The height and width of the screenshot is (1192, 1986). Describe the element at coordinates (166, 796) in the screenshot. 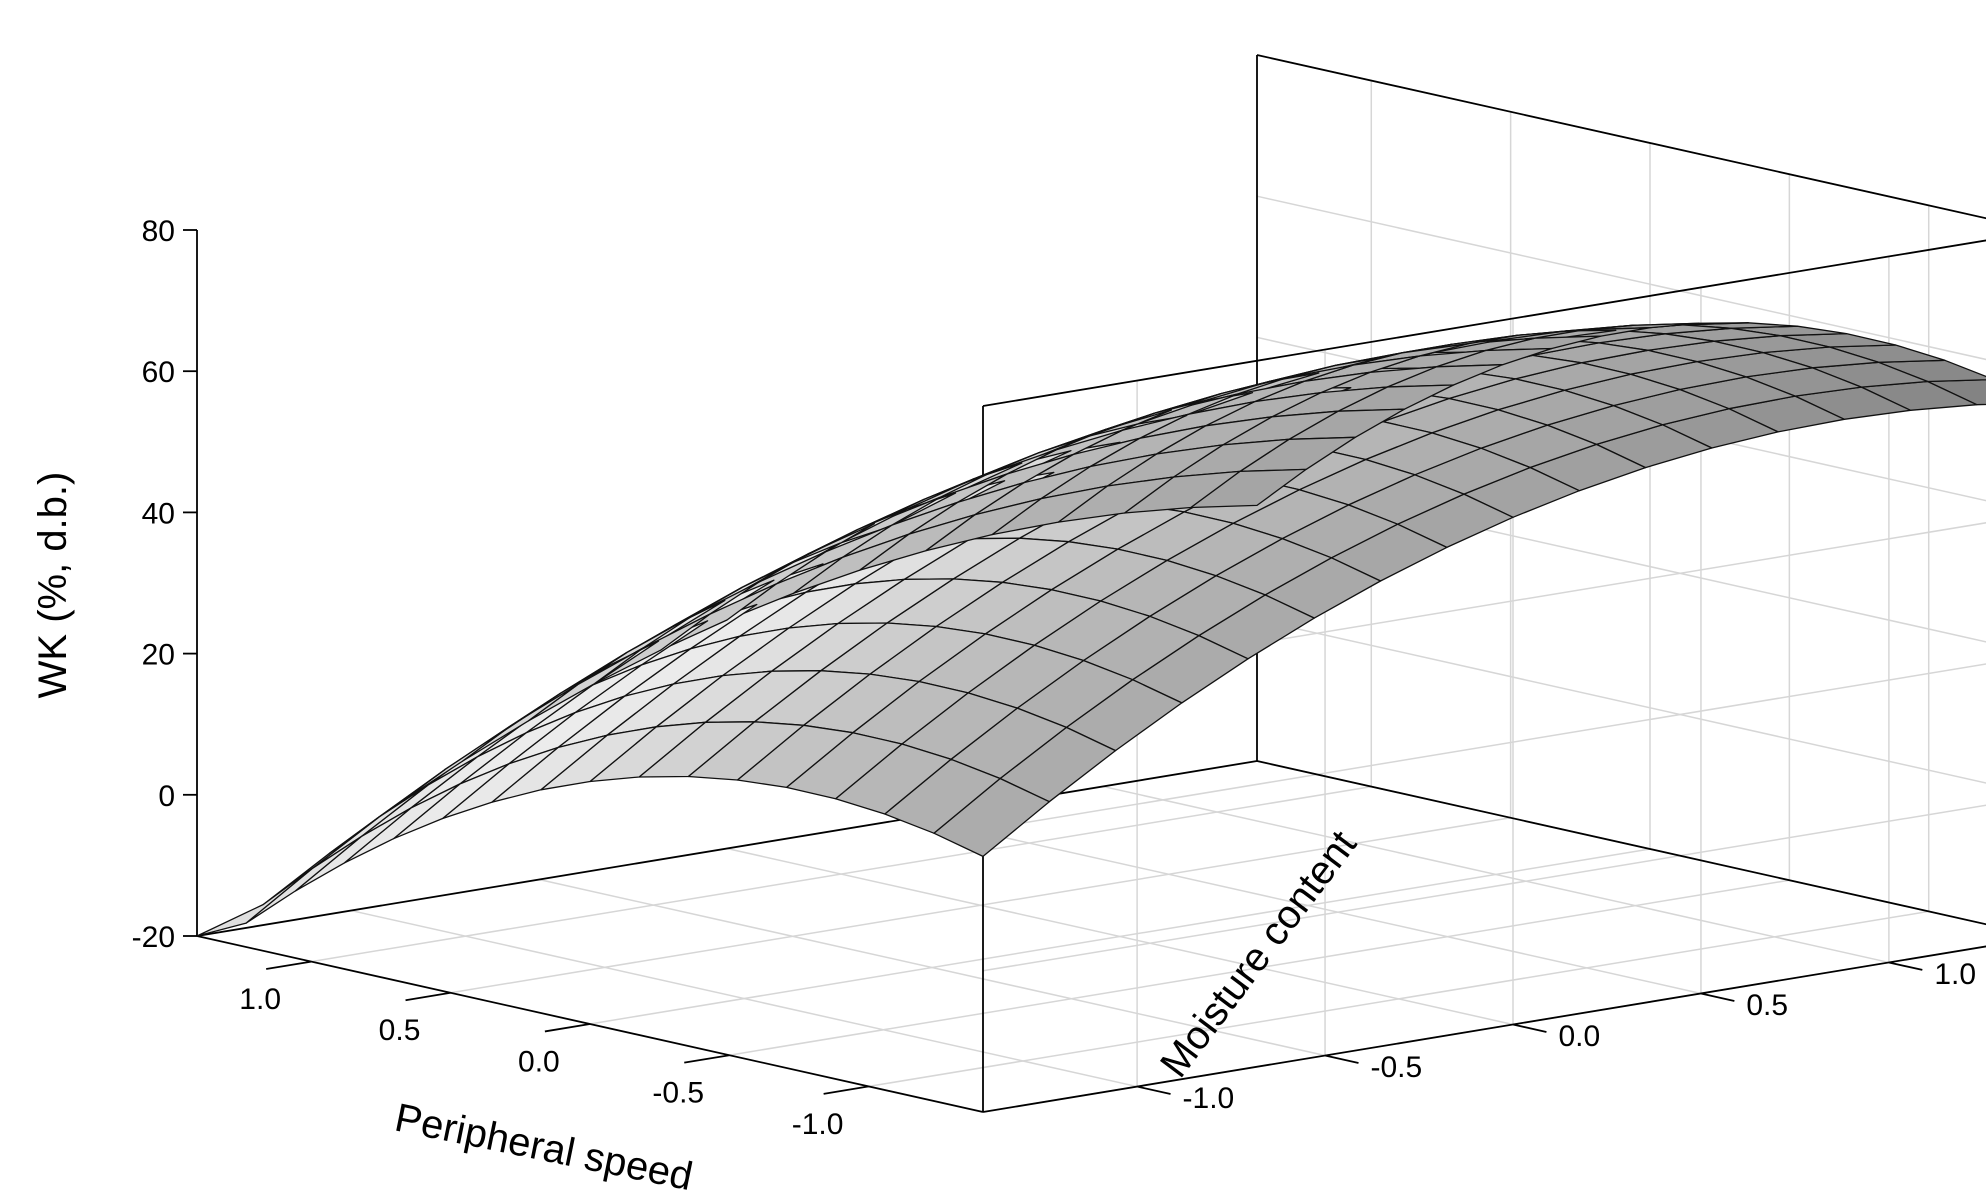

I see `z-tick-label: 0` at that location.